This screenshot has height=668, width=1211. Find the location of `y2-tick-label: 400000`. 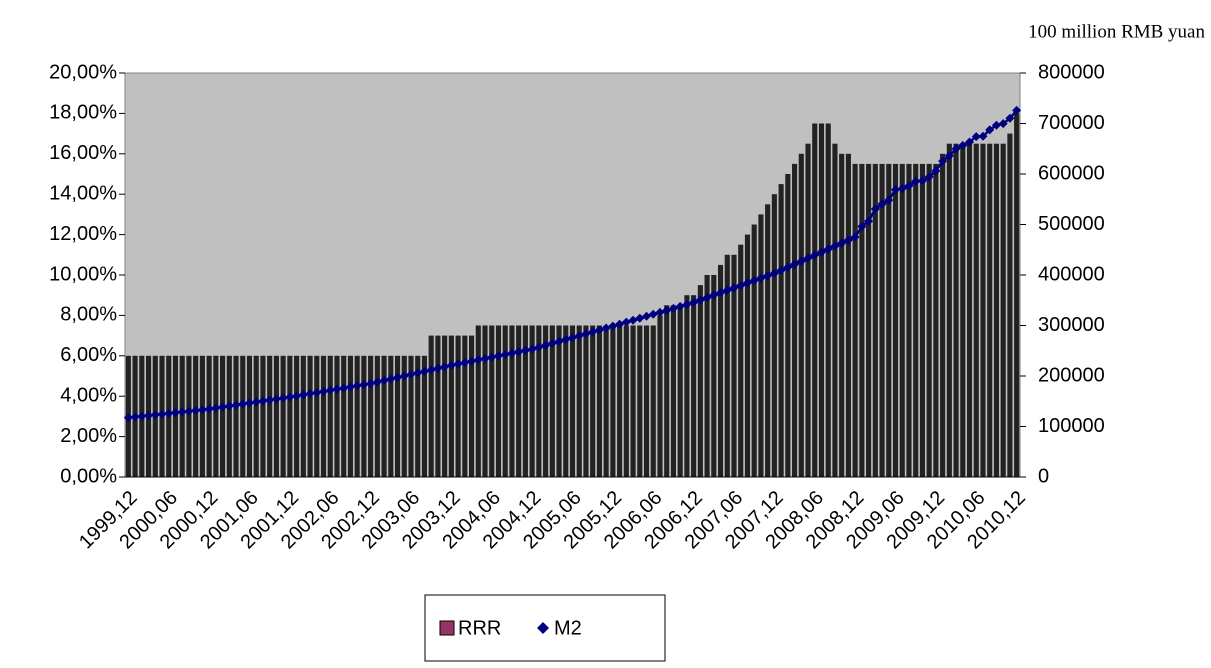

y2-tick-label: 400000 is located at coordinates (1071, 274).